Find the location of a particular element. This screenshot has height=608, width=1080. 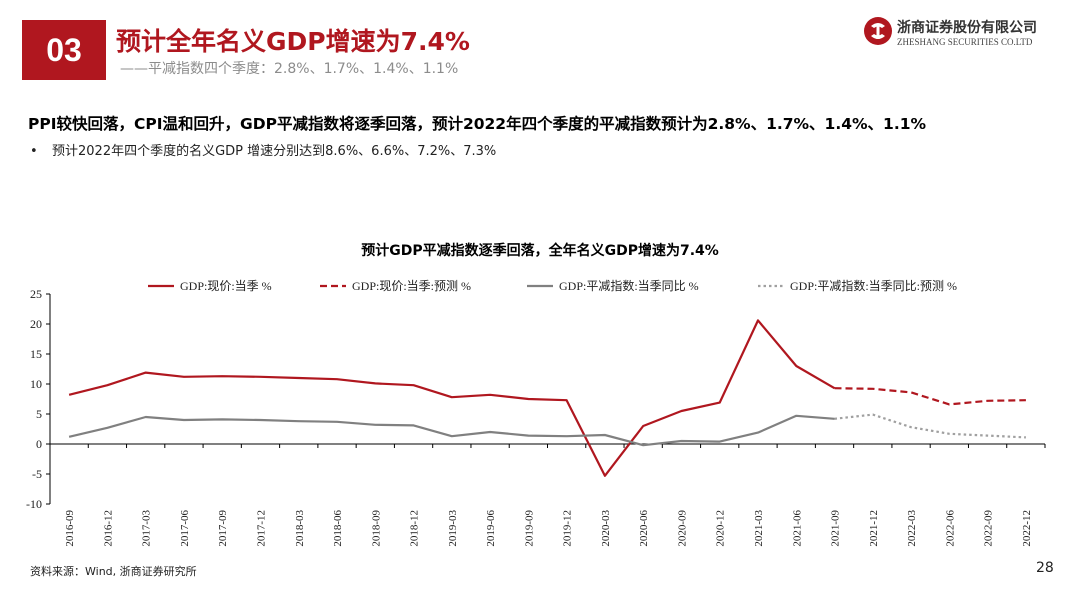

x-tick-label: 2021-09 is located at coordinates (836, 528).